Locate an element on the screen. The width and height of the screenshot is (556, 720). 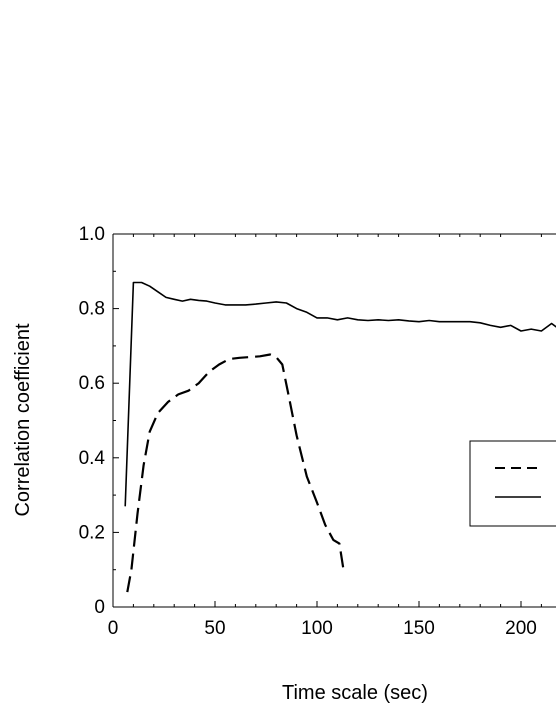
x-tick-label: 150 is located at coordinates (419, 628).